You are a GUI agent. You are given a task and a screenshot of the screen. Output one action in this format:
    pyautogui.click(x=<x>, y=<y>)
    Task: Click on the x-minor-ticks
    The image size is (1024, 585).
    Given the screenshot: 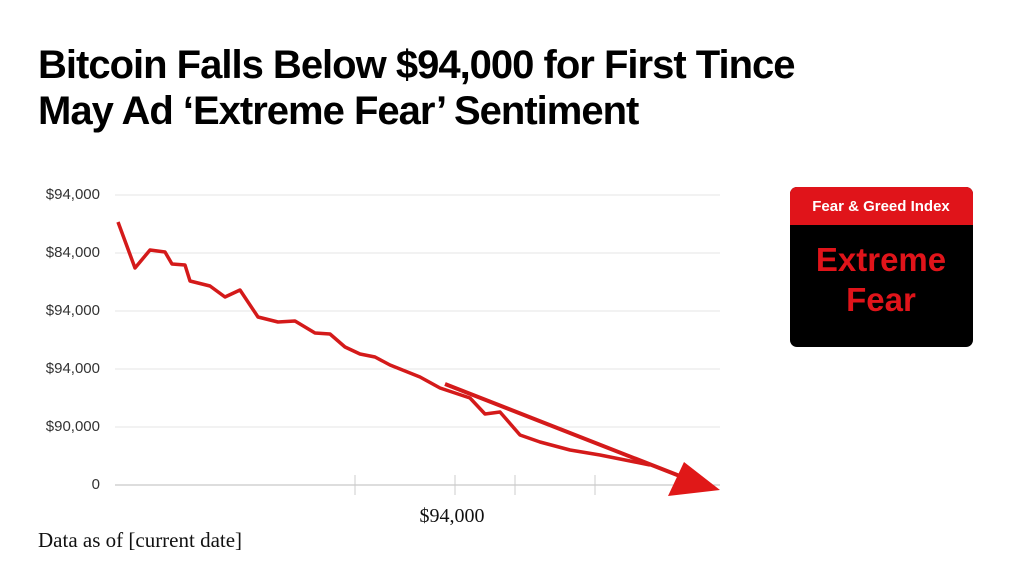 What is the action you would take?
    pyautogui.click(x=475, y=485)
    